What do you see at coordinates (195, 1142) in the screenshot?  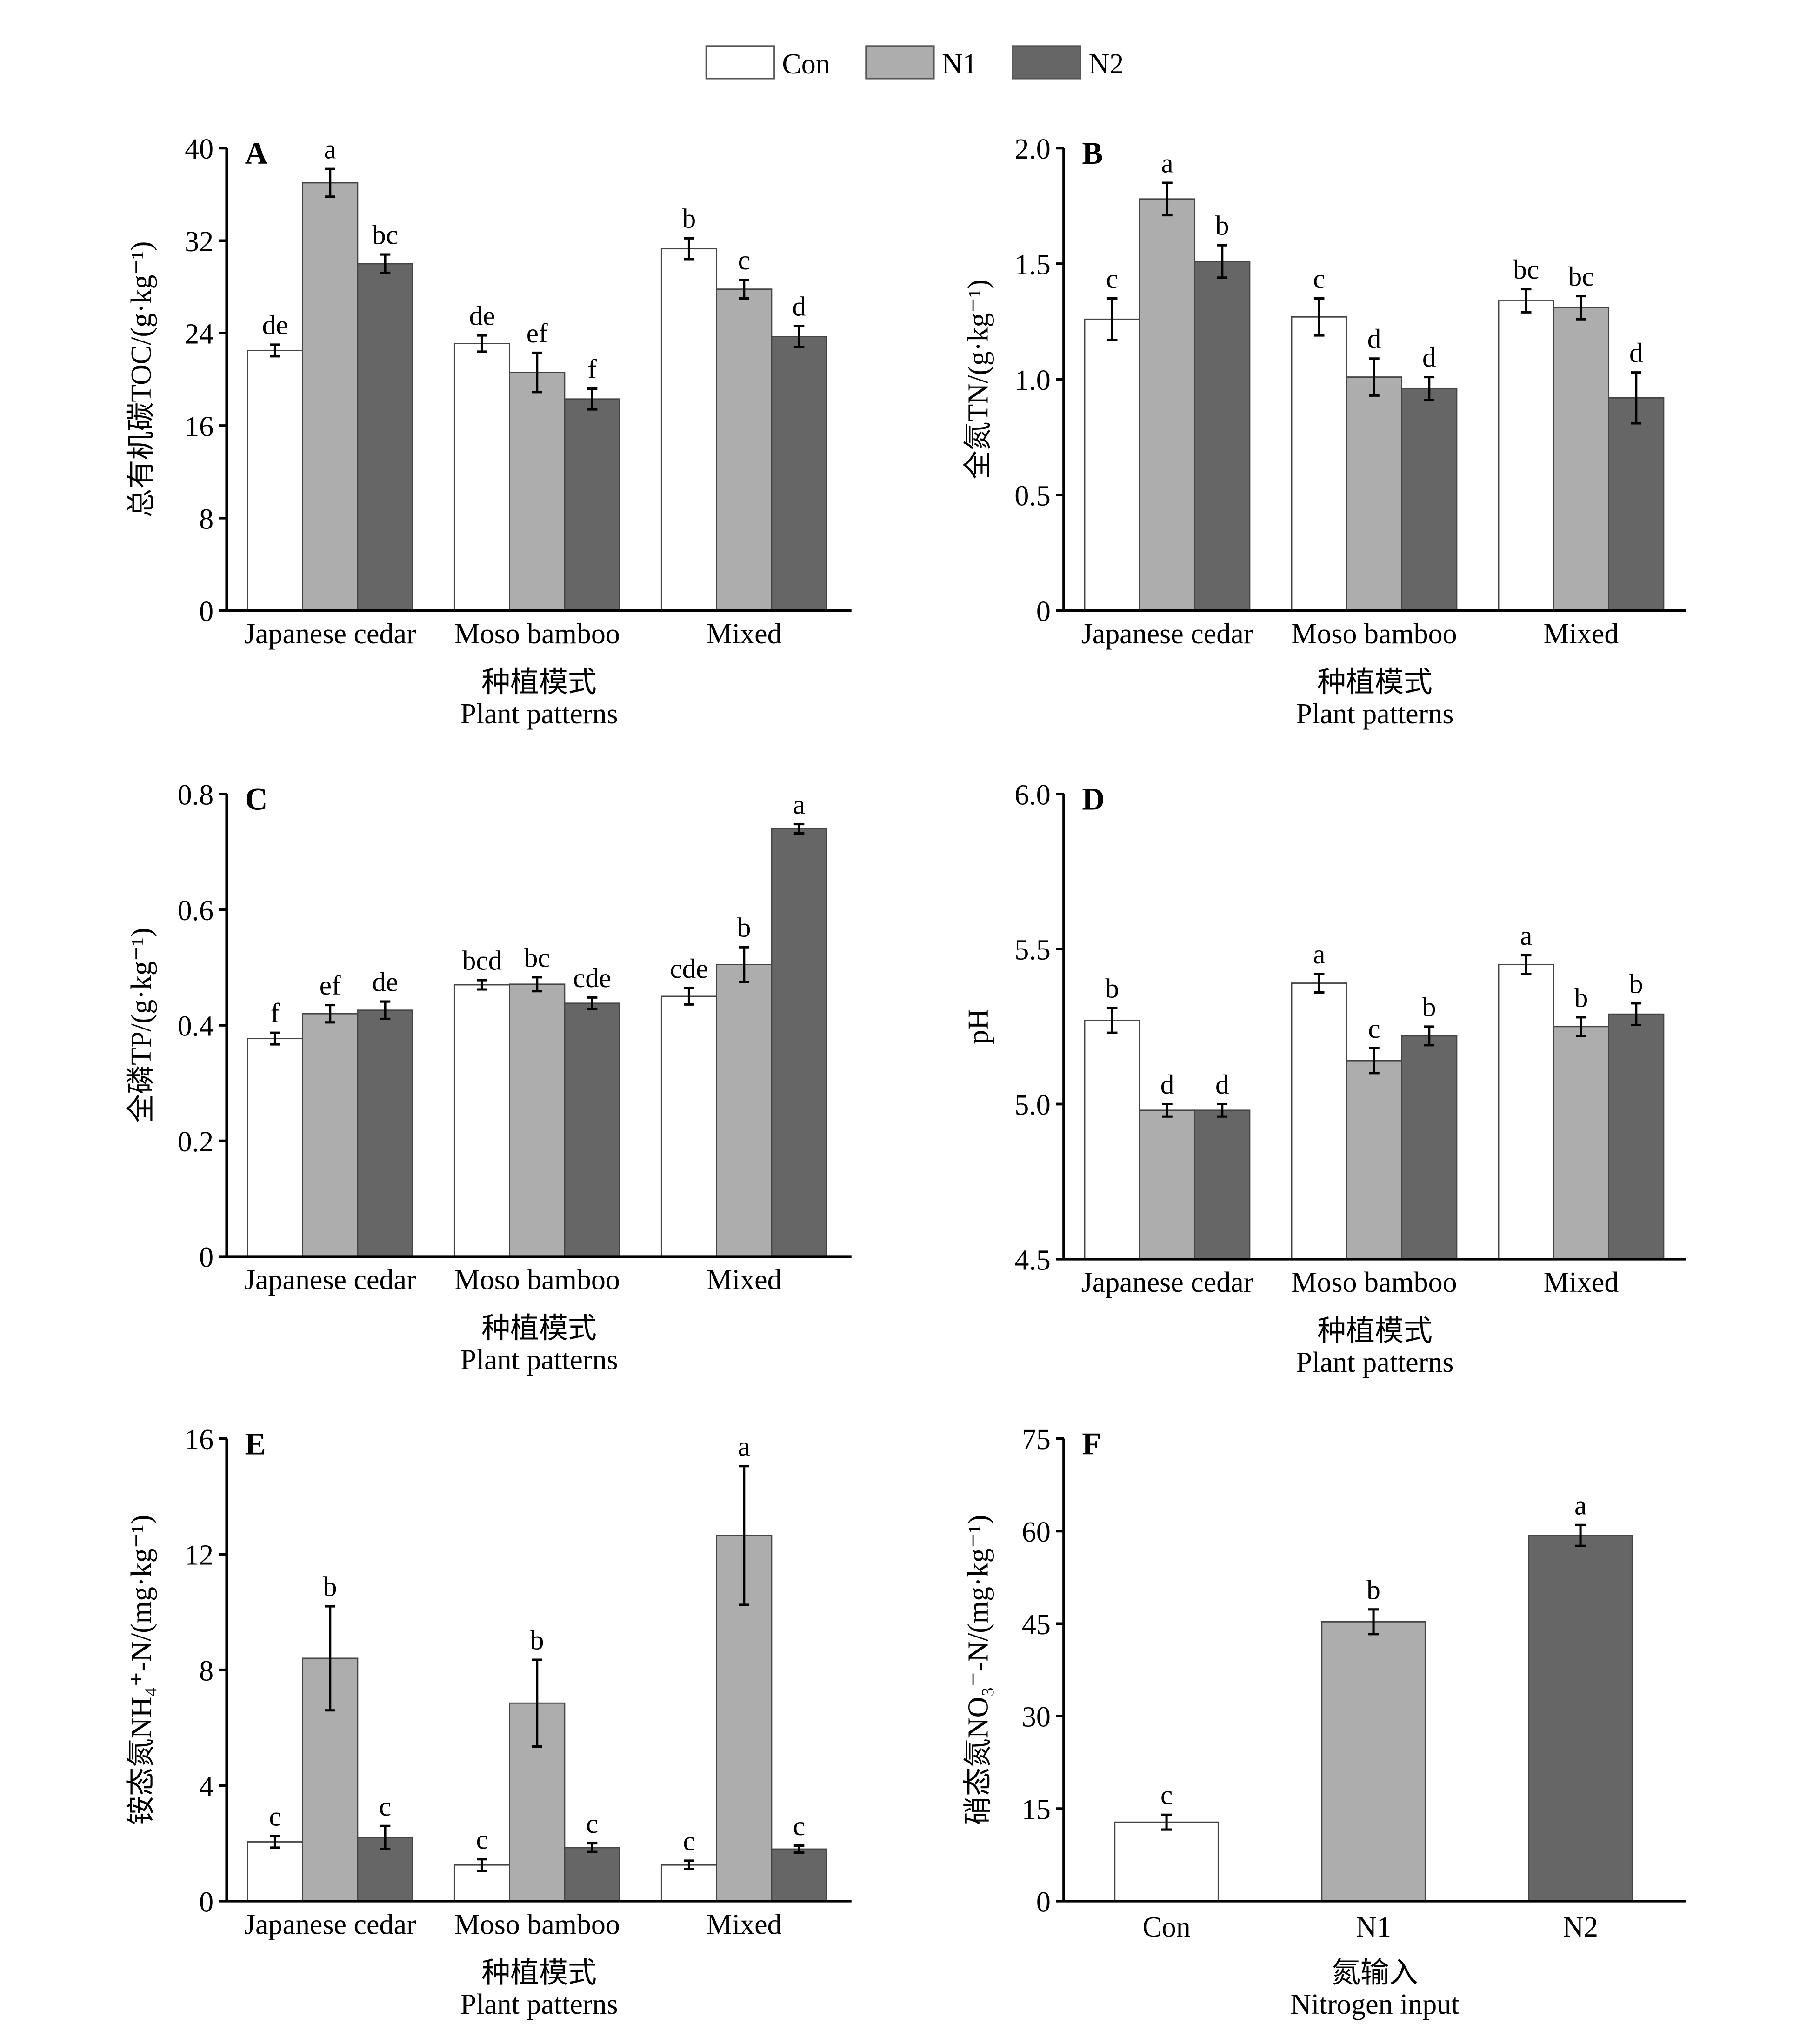 I see `y-tick-label: 0.2` at bounding box center [195, 1142].